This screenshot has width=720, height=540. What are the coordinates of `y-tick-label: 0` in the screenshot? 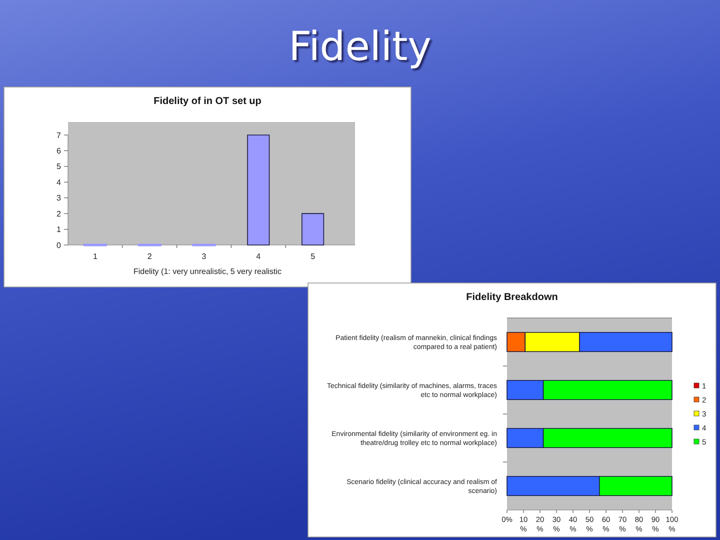 It's located at (59, 245).